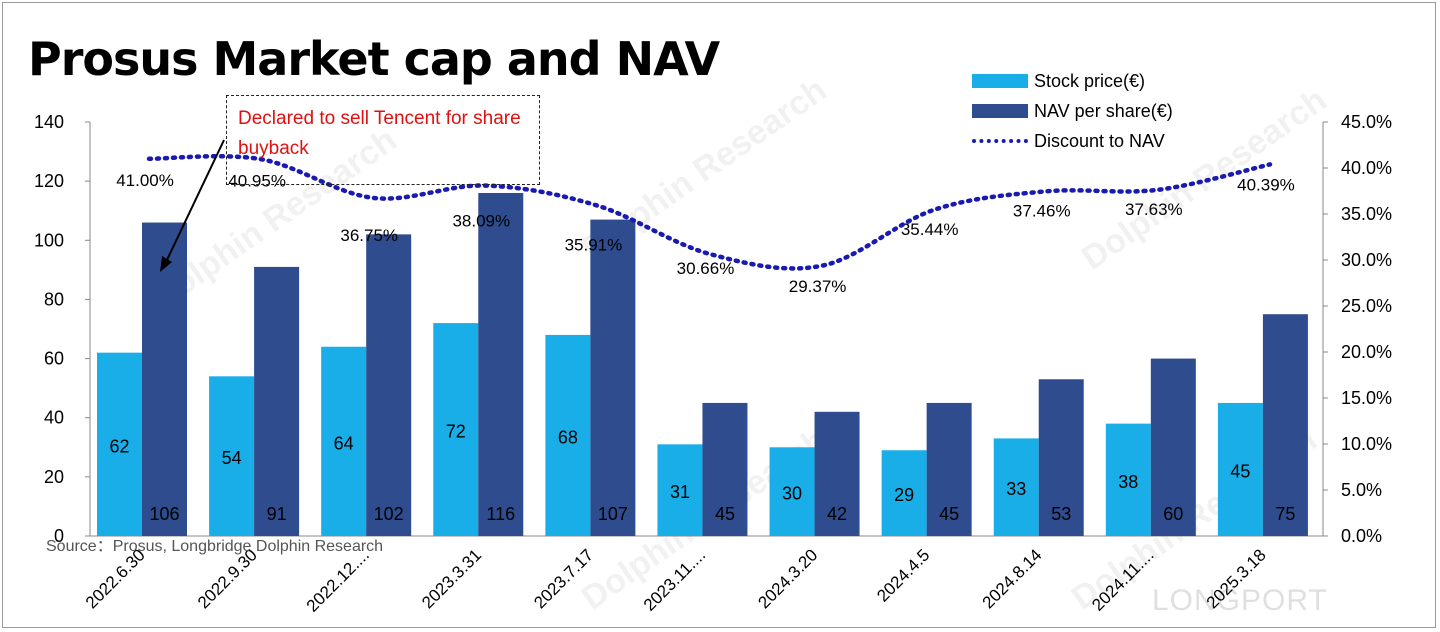 Image resolution: width=1440 pixels, height=632 pixels. I want to click on bar-stock-price-label: 29, so click(904, 495).